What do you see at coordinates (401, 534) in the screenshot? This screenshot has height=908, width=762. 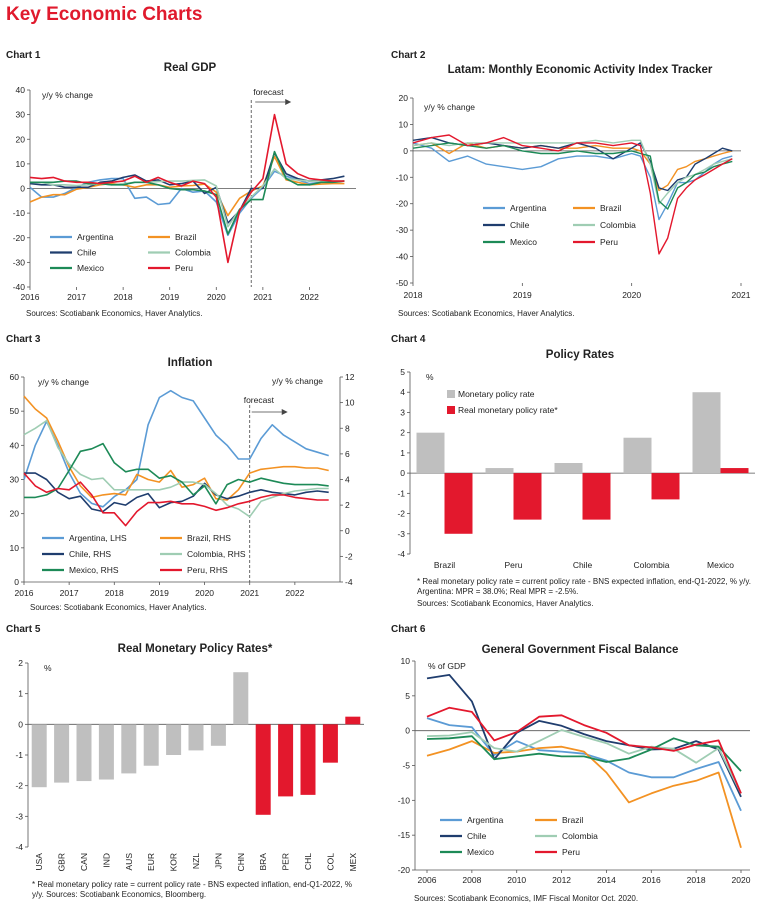 I see `chart-4-y-tick-label: -3` at bounding box center [401, 534].